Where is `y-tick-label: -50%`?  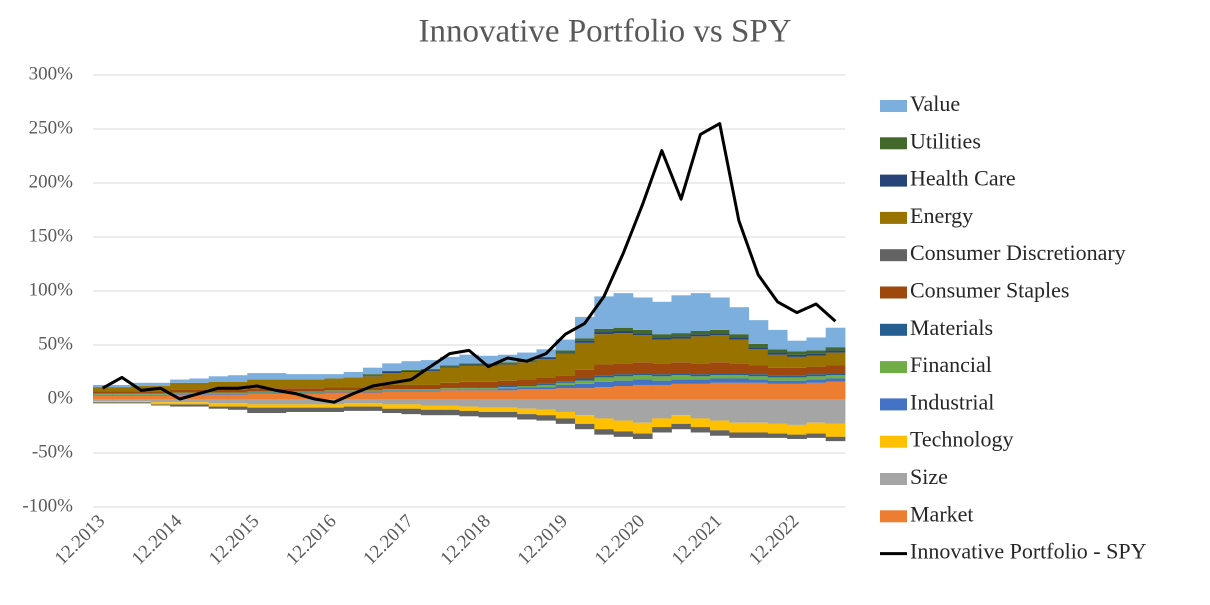 y-tick-label: -50% is located at coordinates (52, 451).